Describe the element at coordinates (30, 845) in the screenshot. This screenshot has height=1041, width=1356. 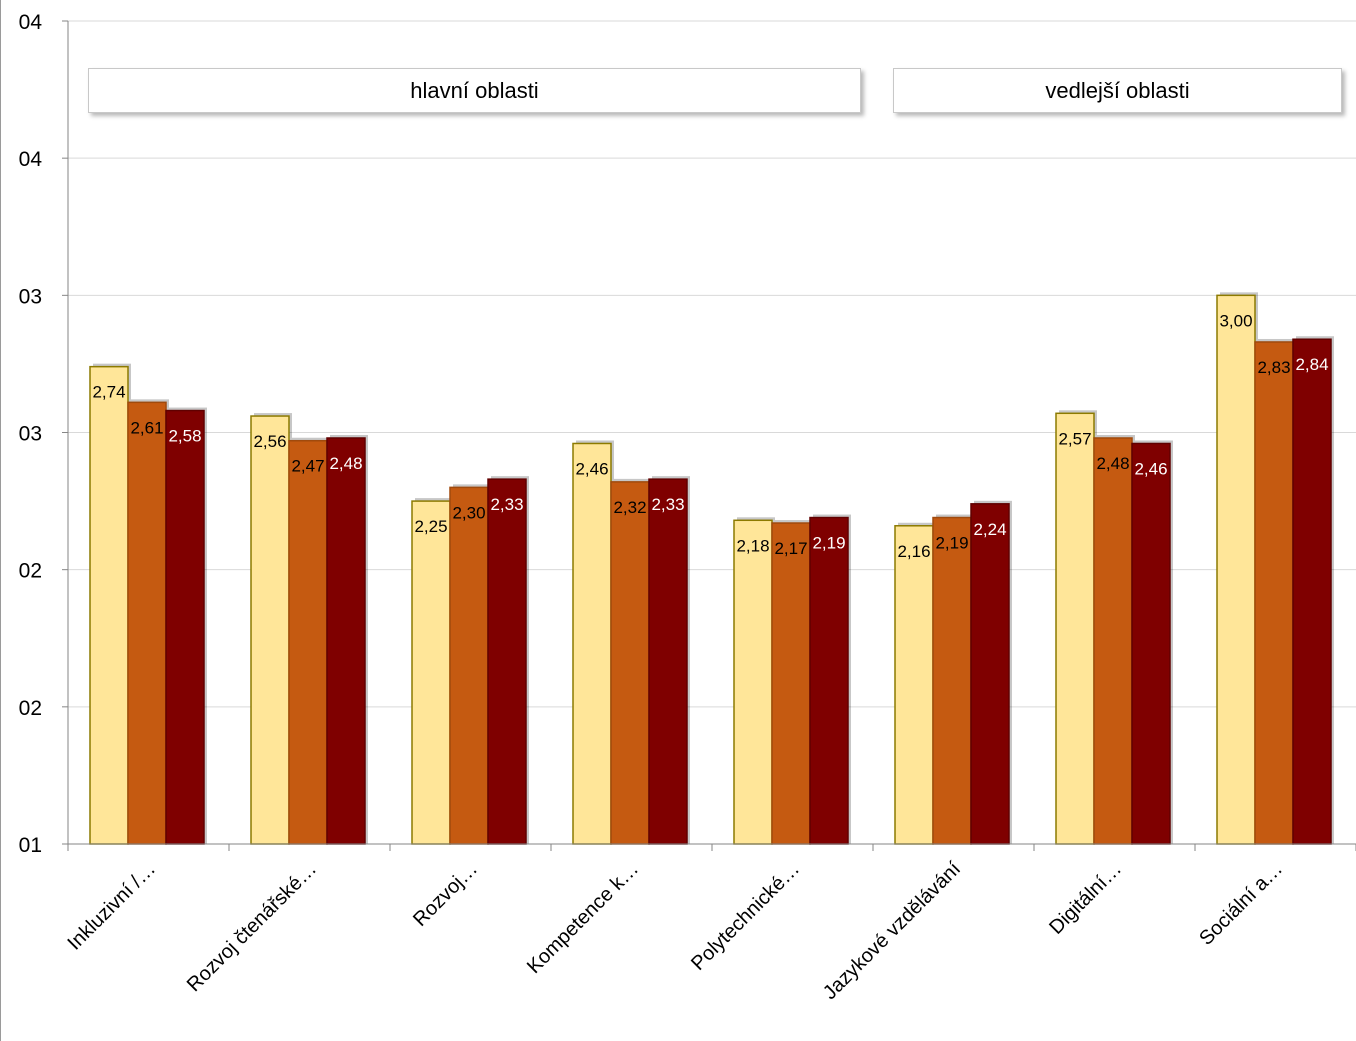
I see `y-tick-label: 01` at that location.